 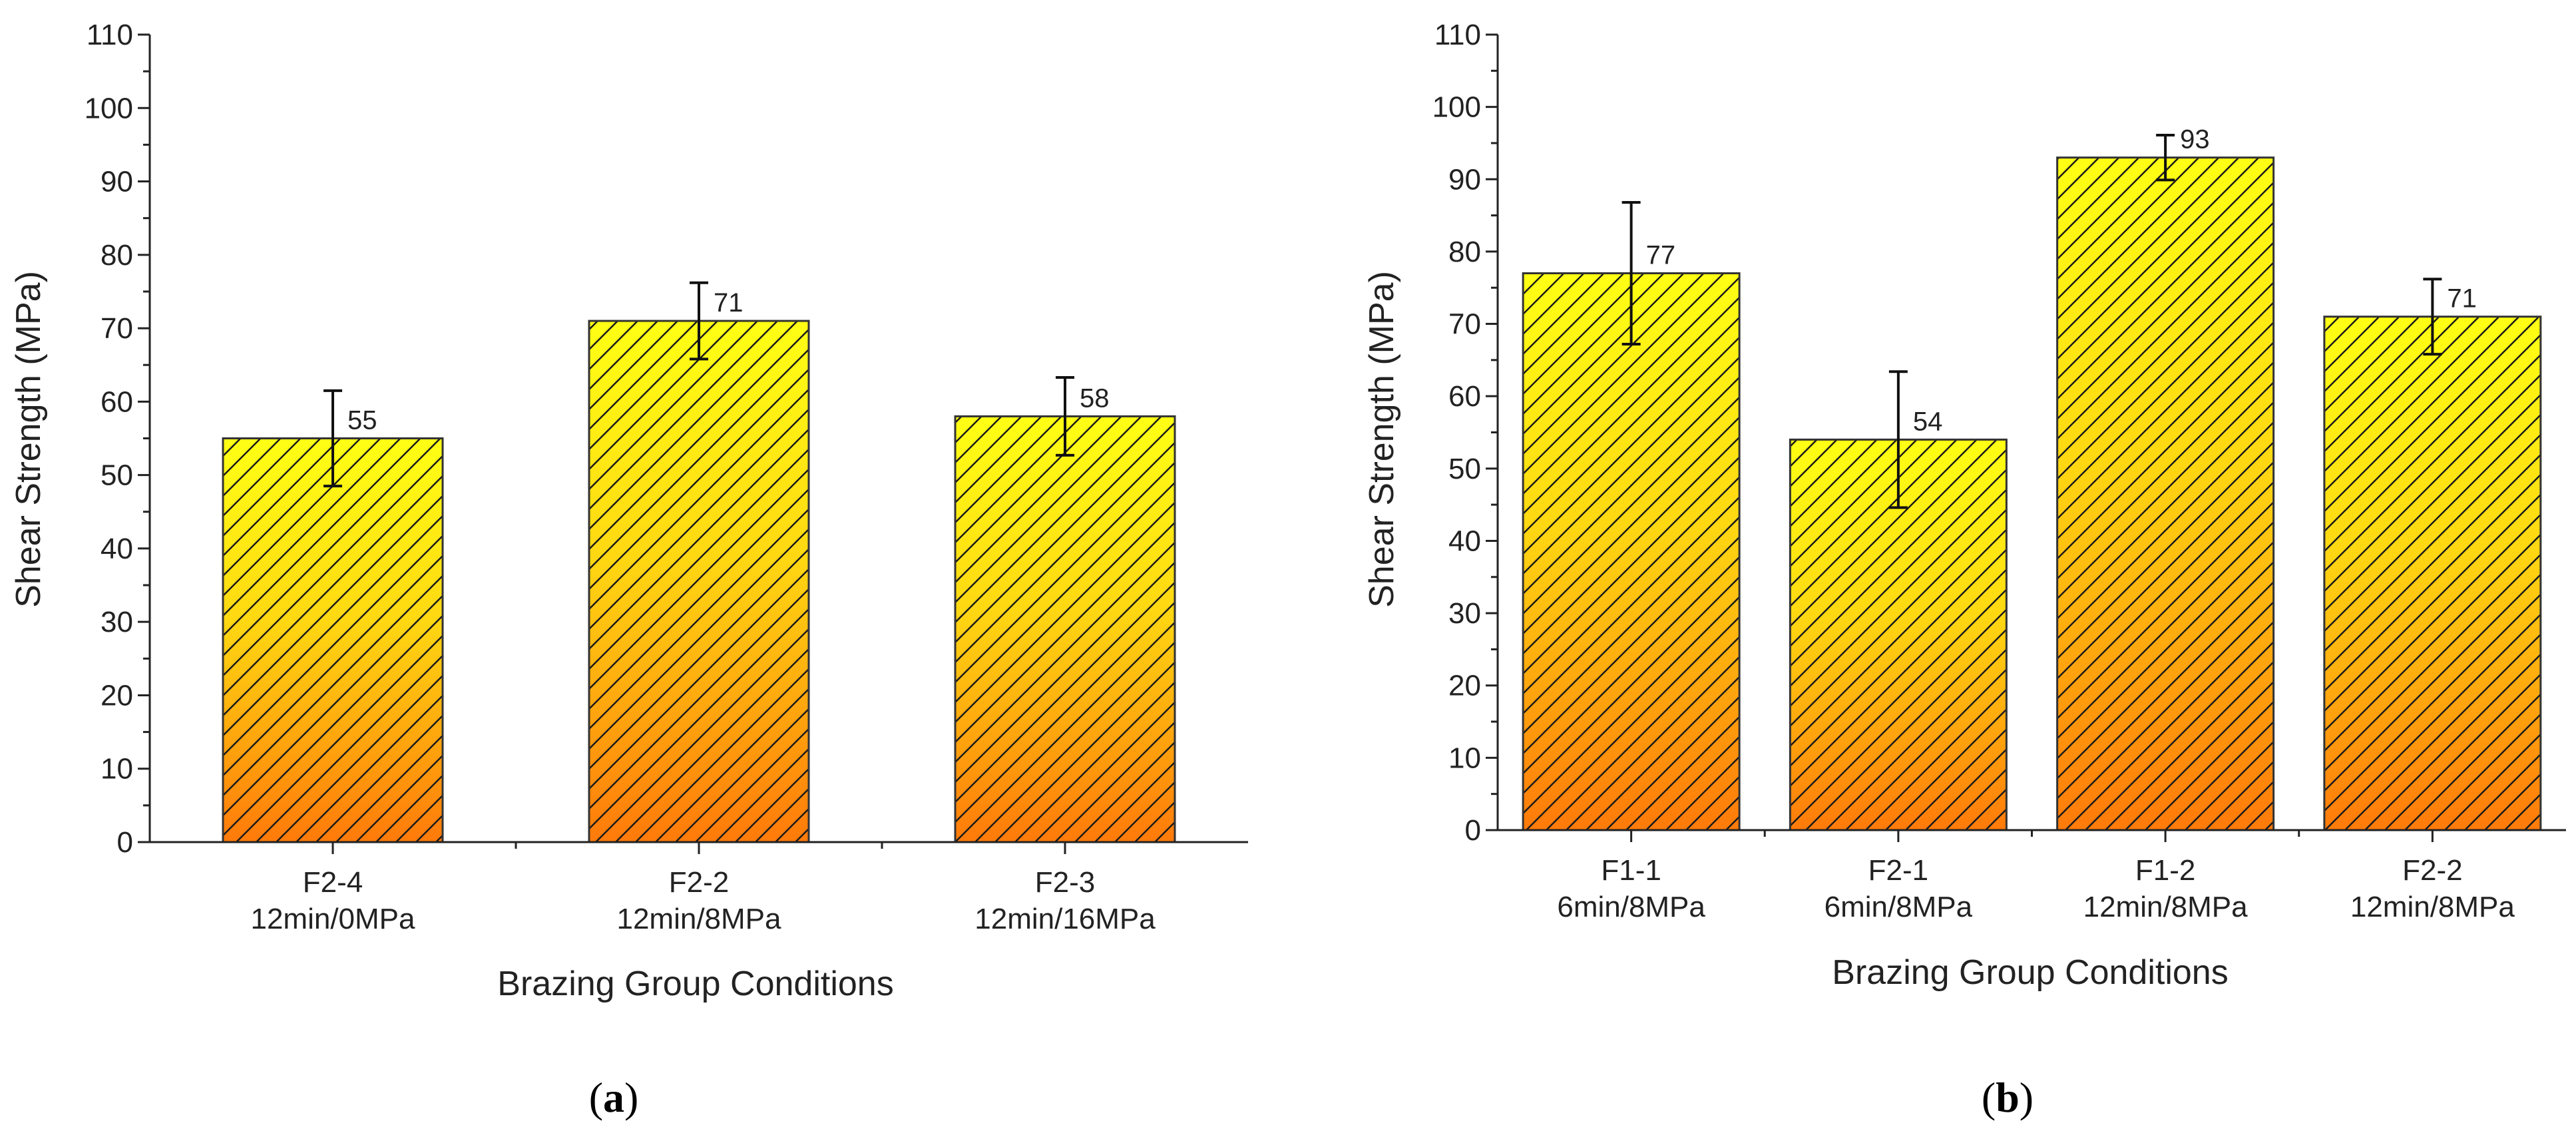 I want to click on x-tick-label: F2-4, so click(x=333, y=882).